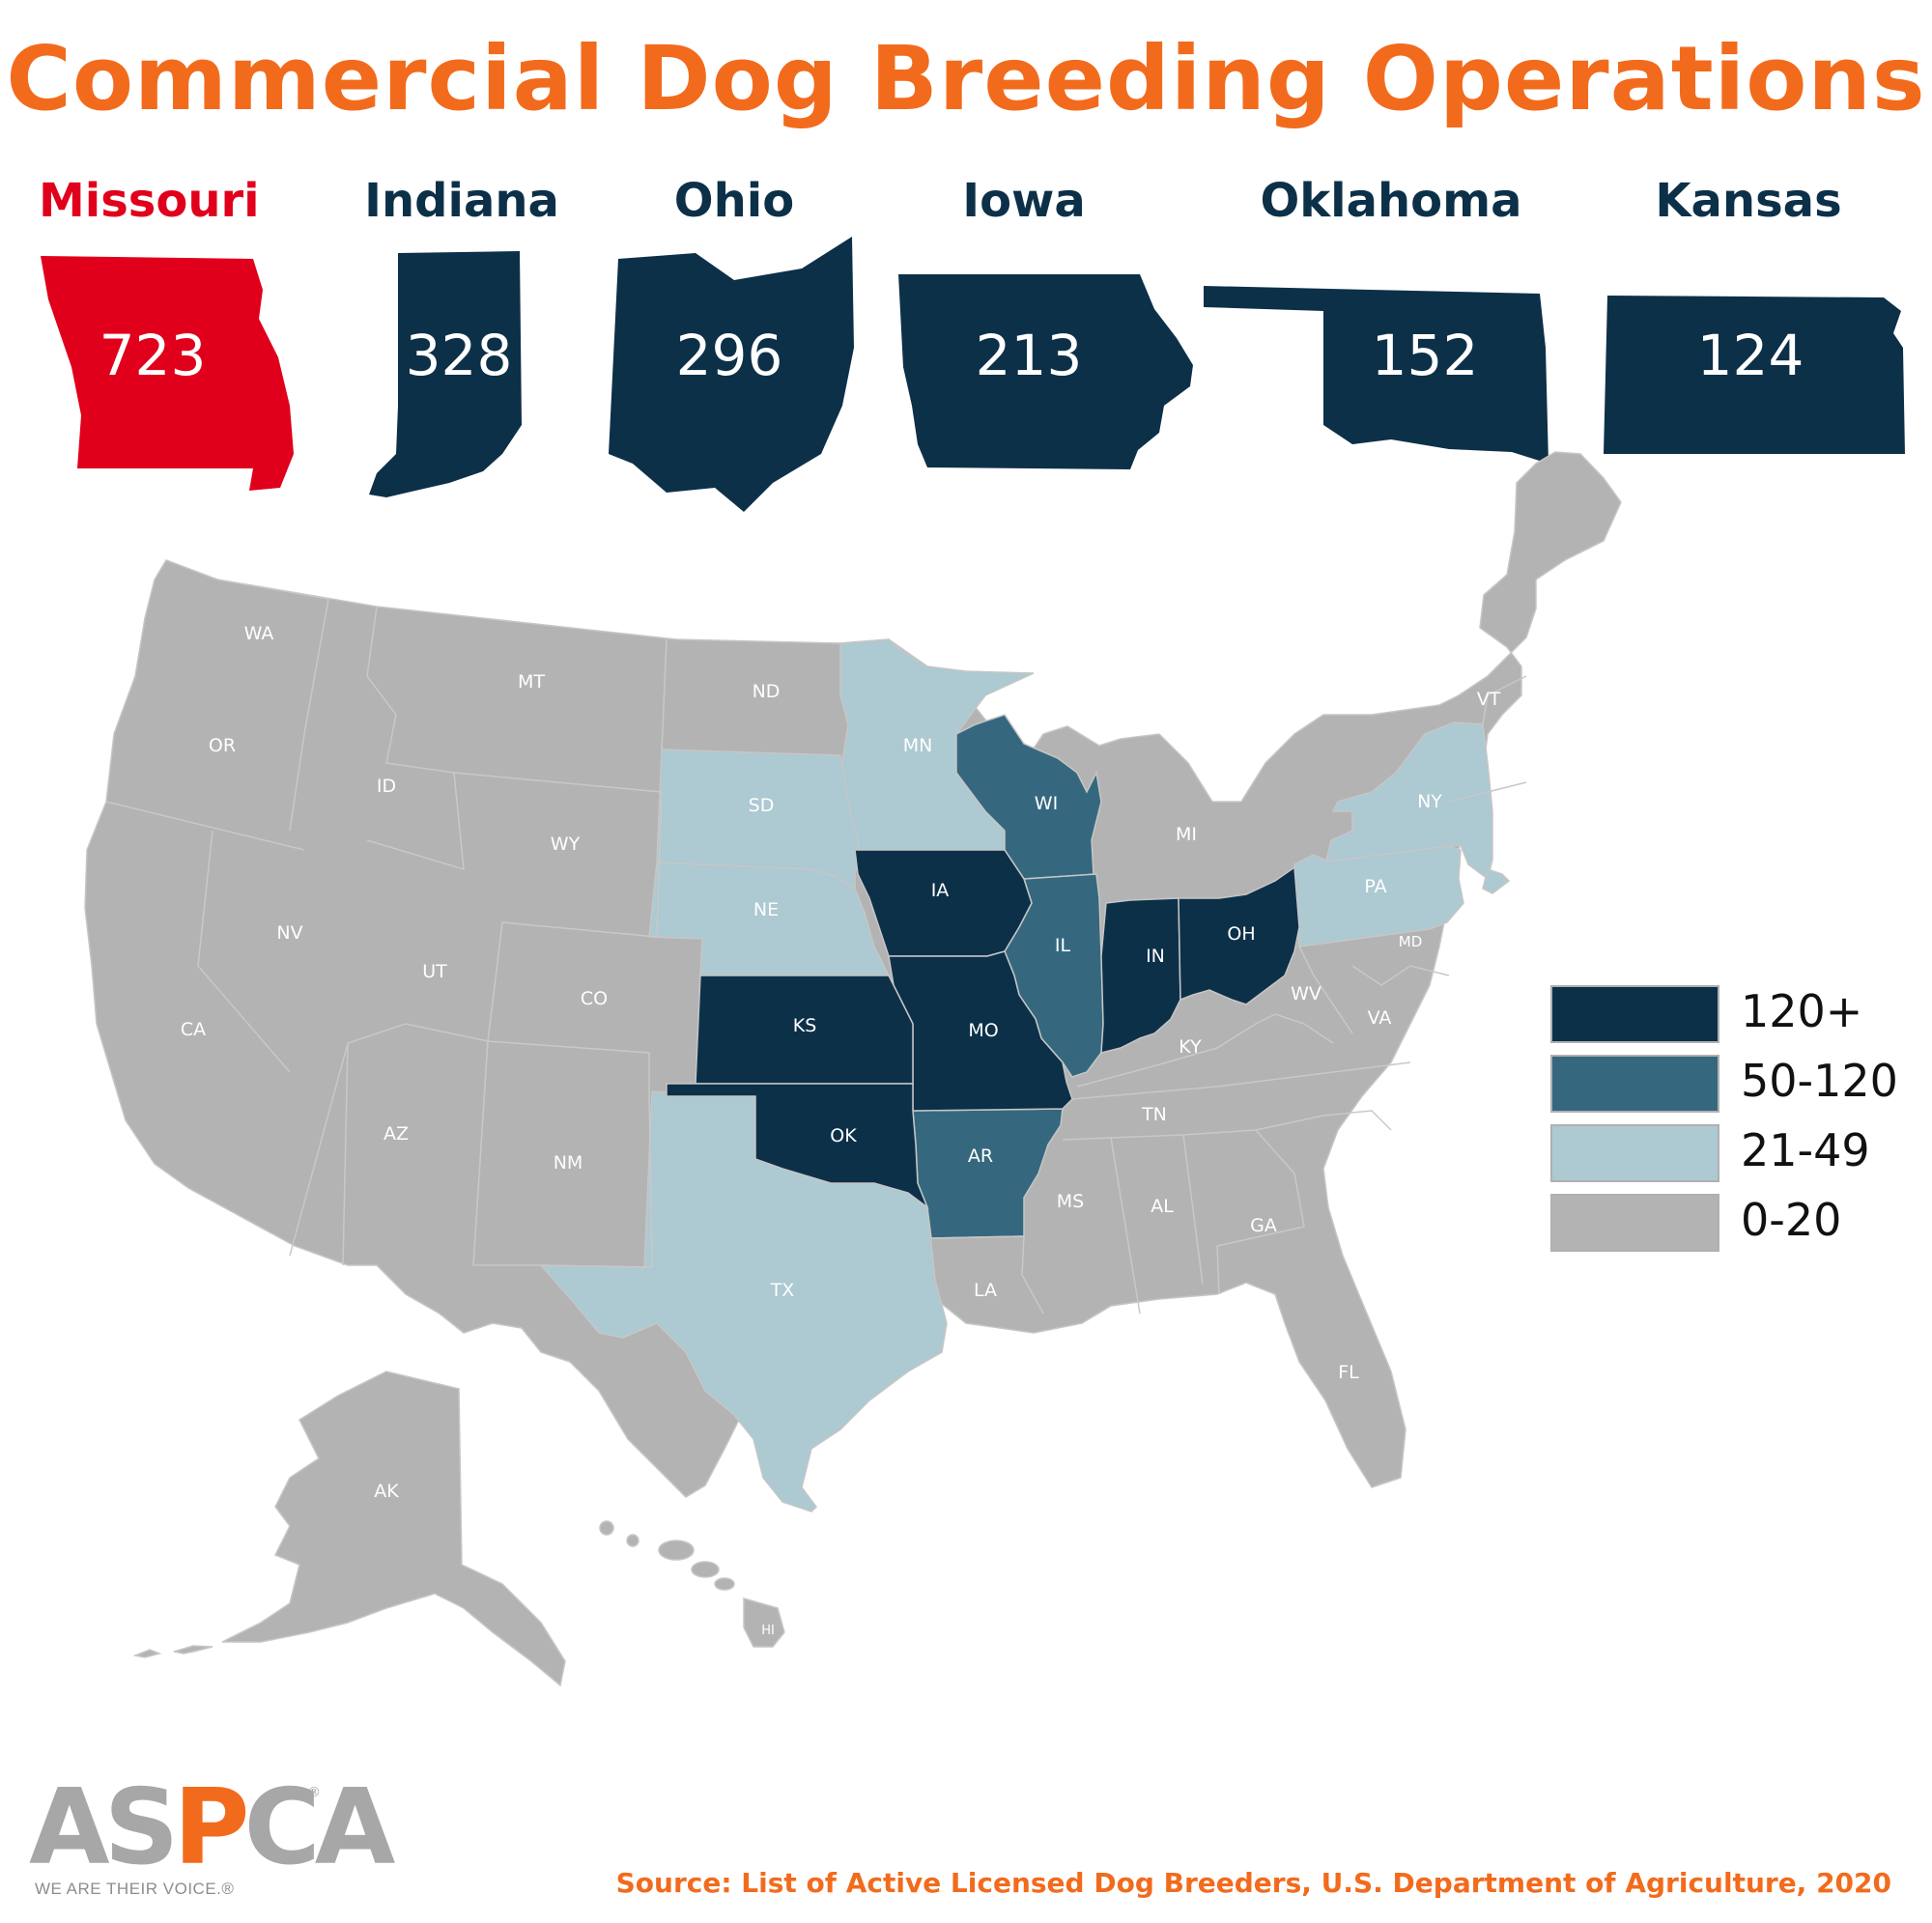 This screenshot has height=1923, width=1932. What do you see at coordinates (1750, 356) in the screenshot?
I see `kansas-count: 124` at bounding box center [1750, 356].